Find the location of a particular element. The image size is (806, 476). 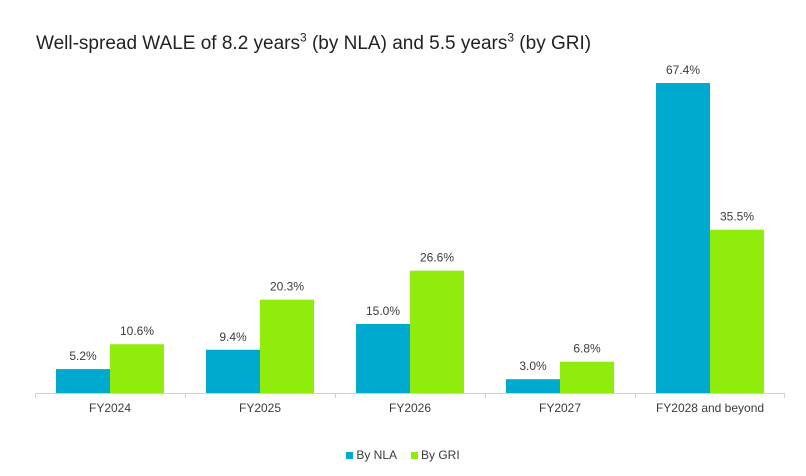

legend-label-gri: By GRI is located at coordinates (440, 455).